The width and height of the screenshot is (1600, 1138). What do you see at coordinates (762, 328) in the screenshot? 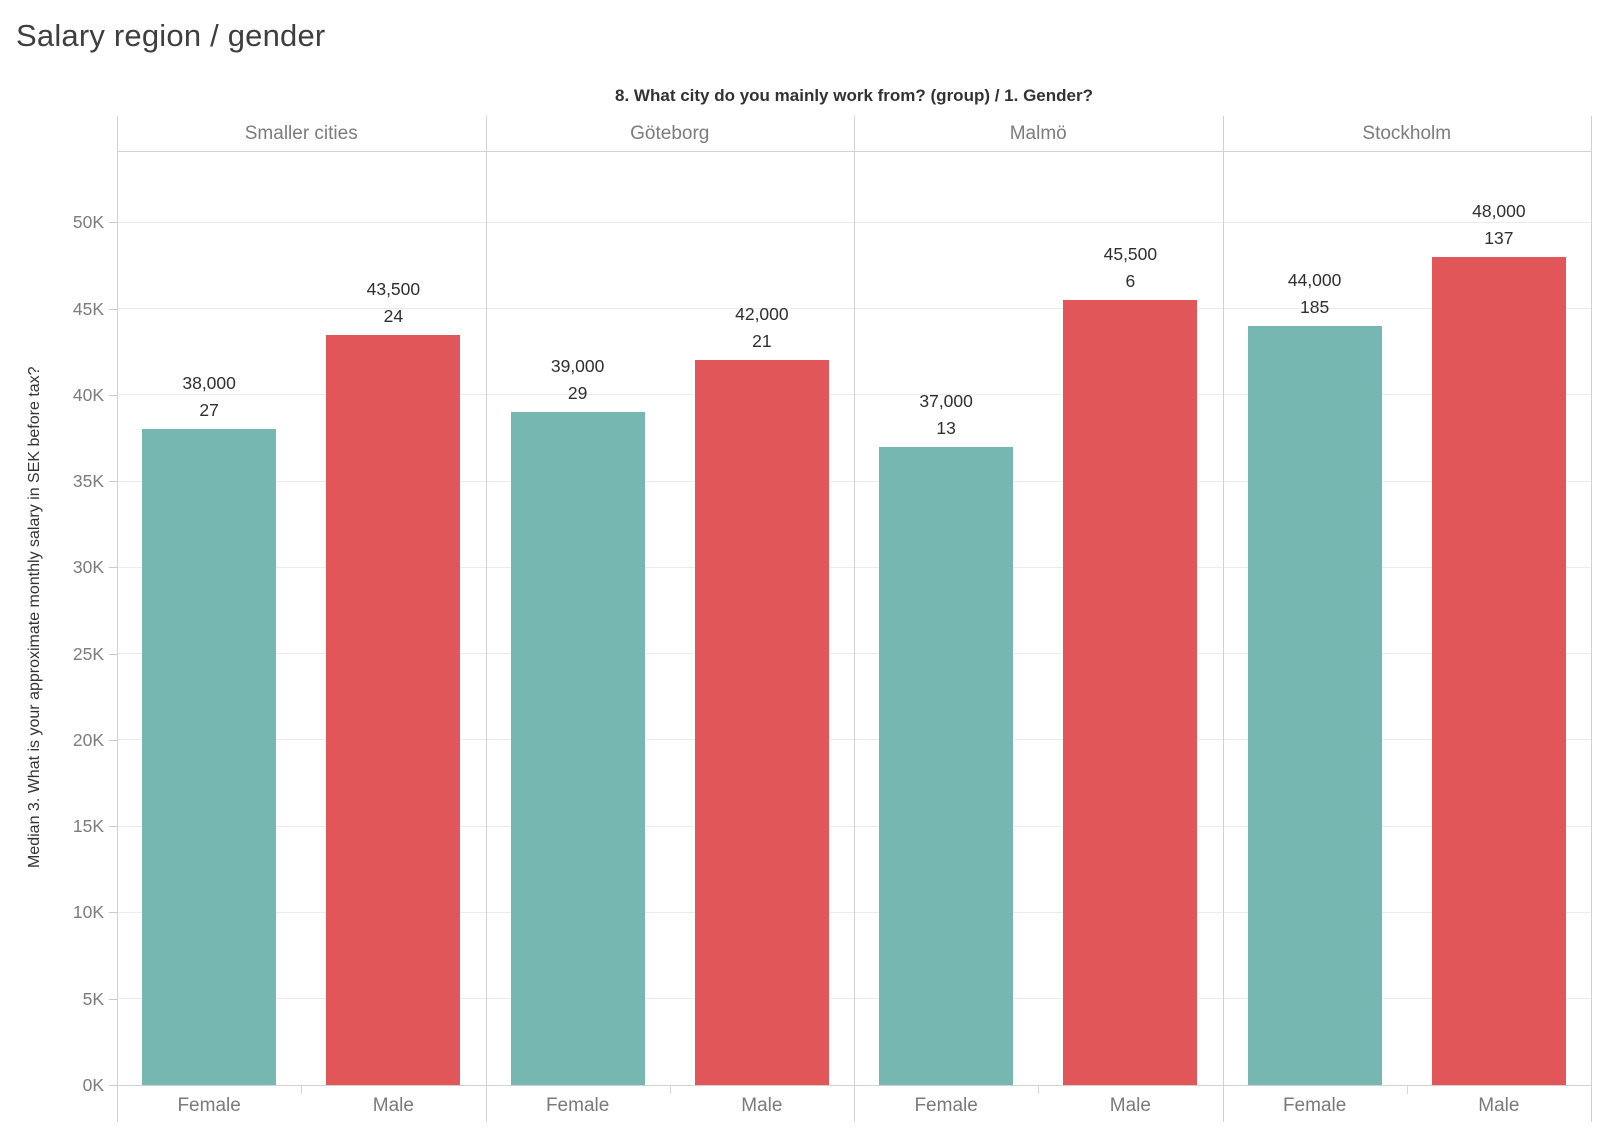
I see `bar-value-label: 42,000 21` at bounding box center [762, 328].